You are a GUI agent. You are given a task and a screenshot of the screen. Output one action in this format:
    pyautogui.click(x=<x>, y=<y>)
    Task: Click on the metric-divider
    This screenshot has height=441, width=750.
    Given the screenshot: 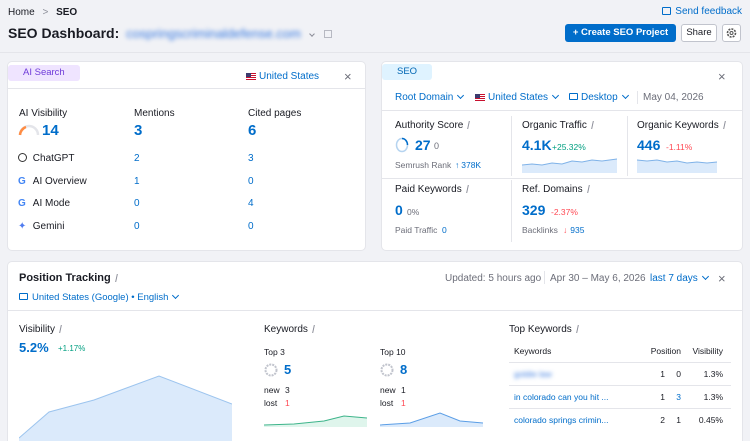 What is the action you would take?
    pyautogui.click(x=627, y=146)
    